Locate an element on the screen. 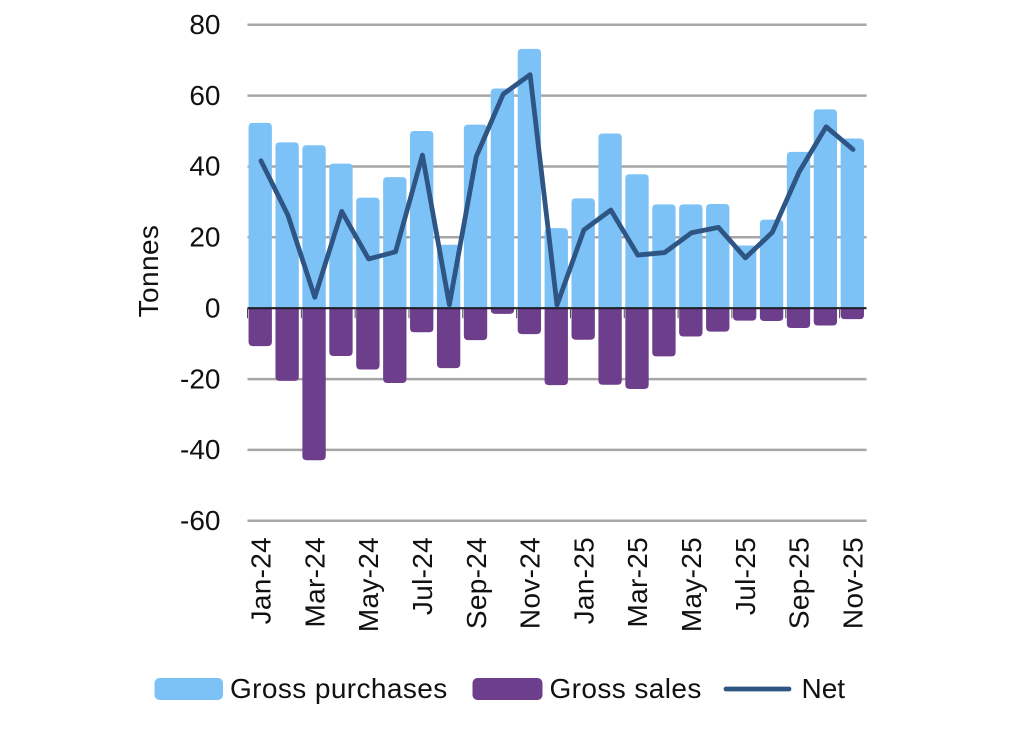  svg-text: Tonnes is located at coordinates (148, 271).